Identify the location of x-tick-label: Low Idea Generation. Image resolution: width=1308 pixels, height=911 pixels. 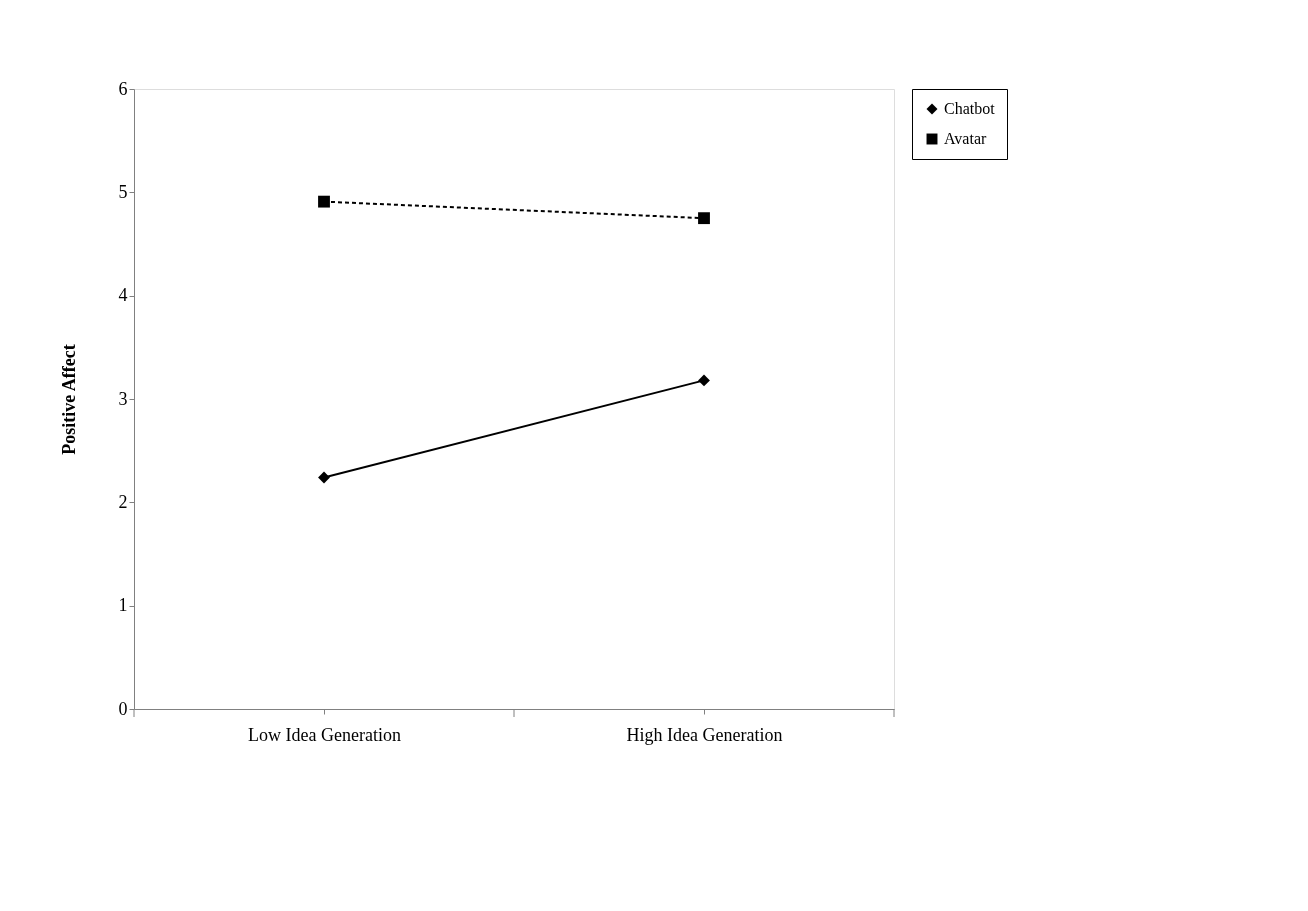
(324, 734).